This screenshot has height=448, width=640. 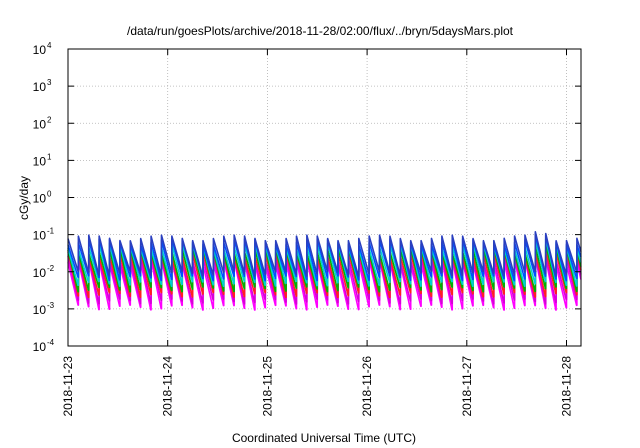 What do you see at coordinates (168, 386) in the screenshot?
I see `x-tick-label: 2018-11-24` at bounding box center [168, 386].